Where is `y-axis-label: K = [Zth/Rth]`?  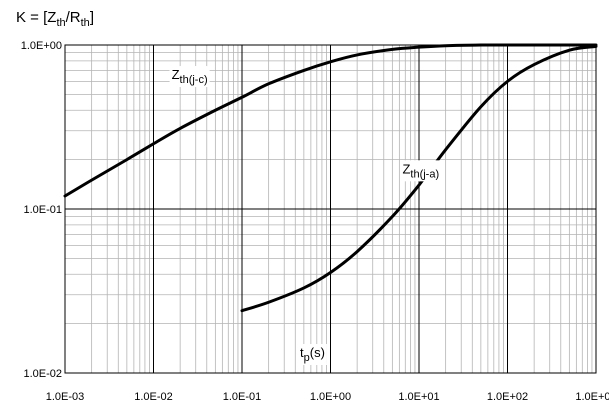 y-axis-label: K = [Zth/Rth] is located at coordinates (55, 19).